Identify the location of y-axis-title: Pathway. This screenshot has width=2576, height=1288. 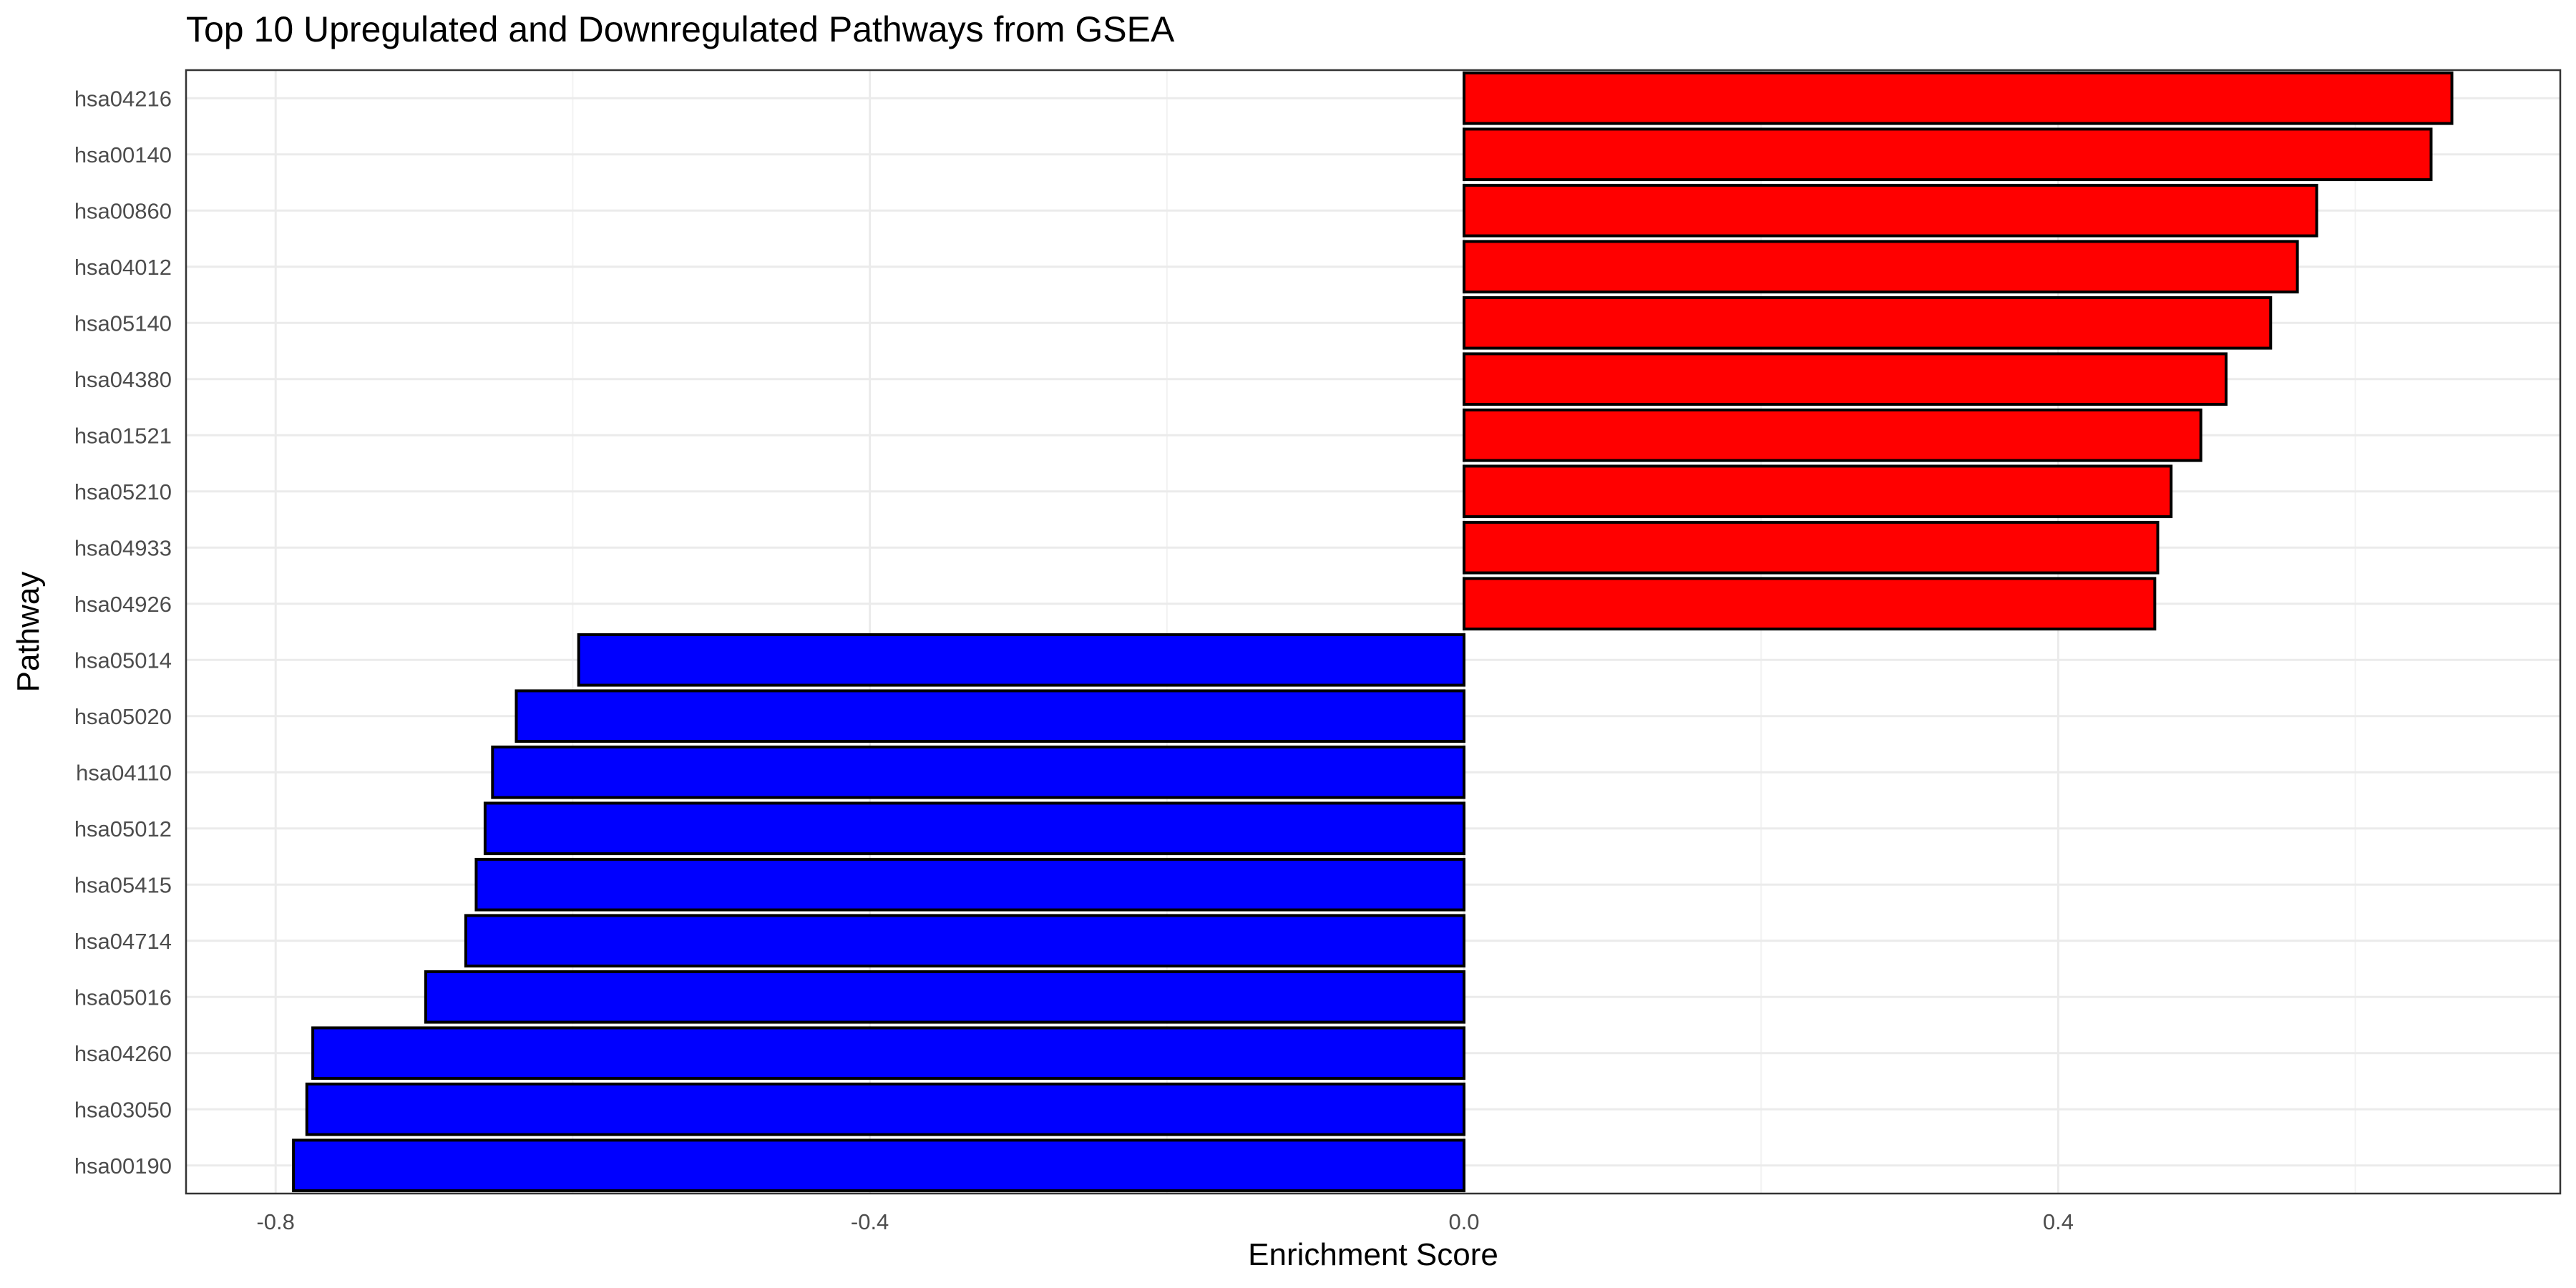
(28, 632).